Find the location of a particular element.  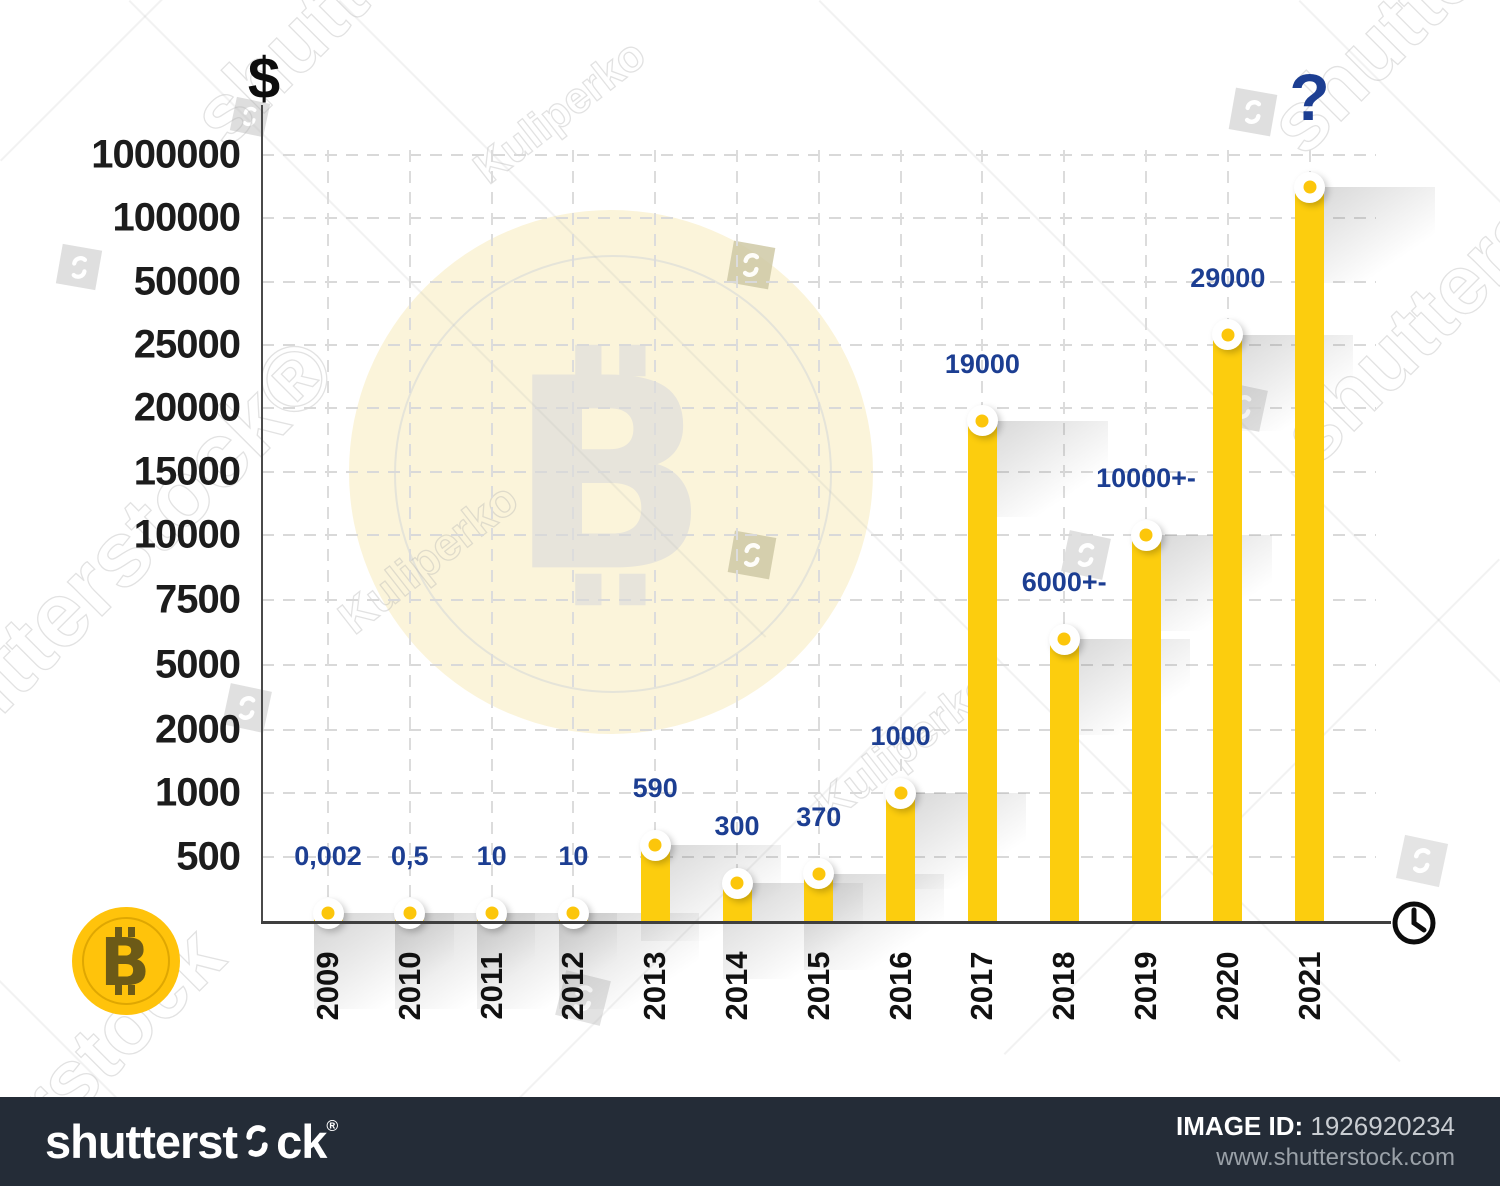

y-axis-line is located at coordinates (262, 514).